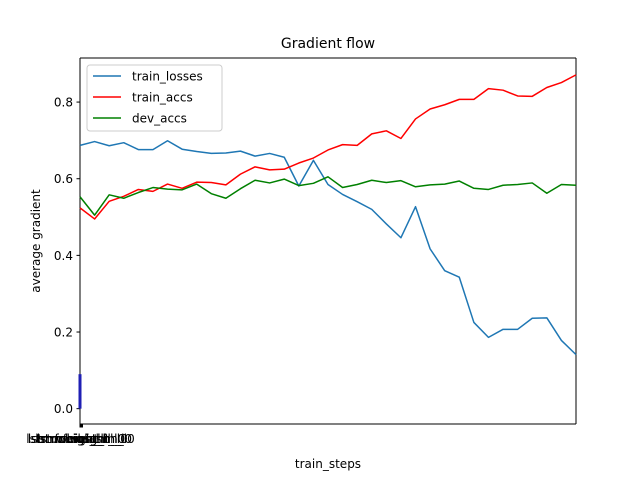  I want to click on x-tick-label: fc.weight, so click(81, 439).